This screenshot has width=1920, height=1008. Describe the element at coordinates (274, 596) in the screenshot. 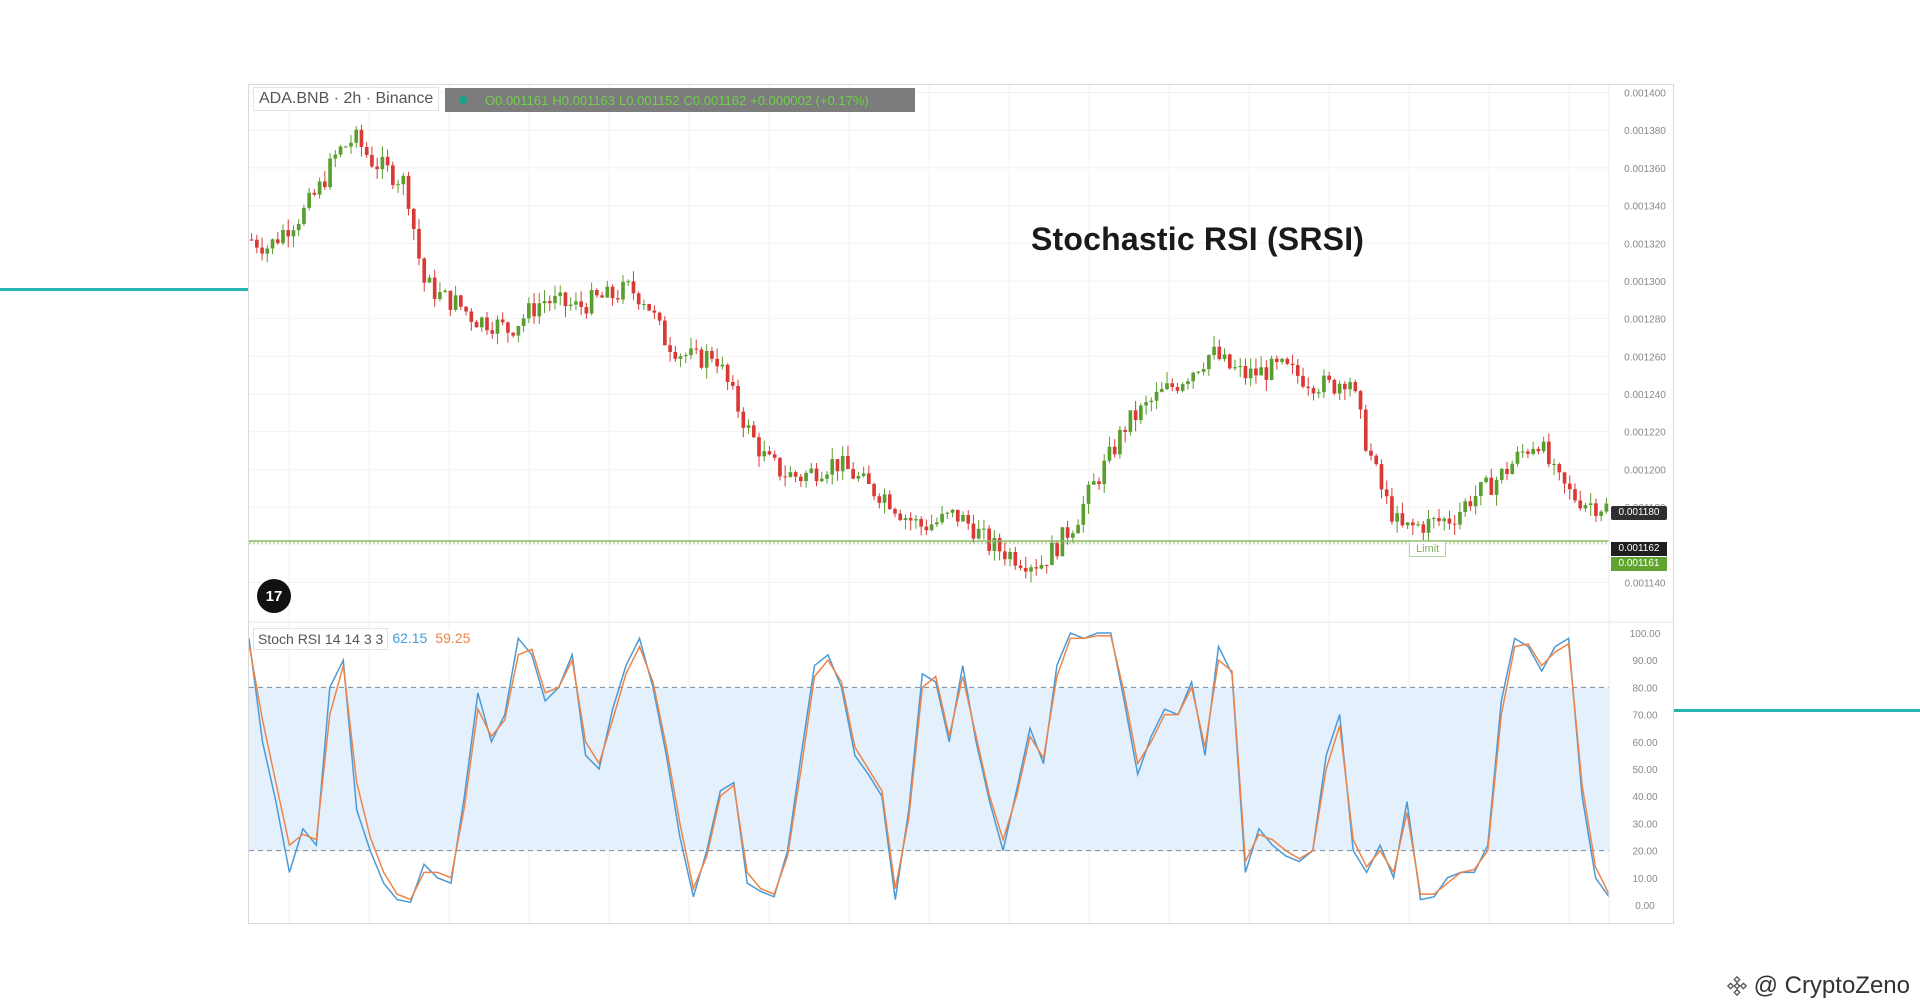

I see `tradingview-logo-icon: 17` at that location.